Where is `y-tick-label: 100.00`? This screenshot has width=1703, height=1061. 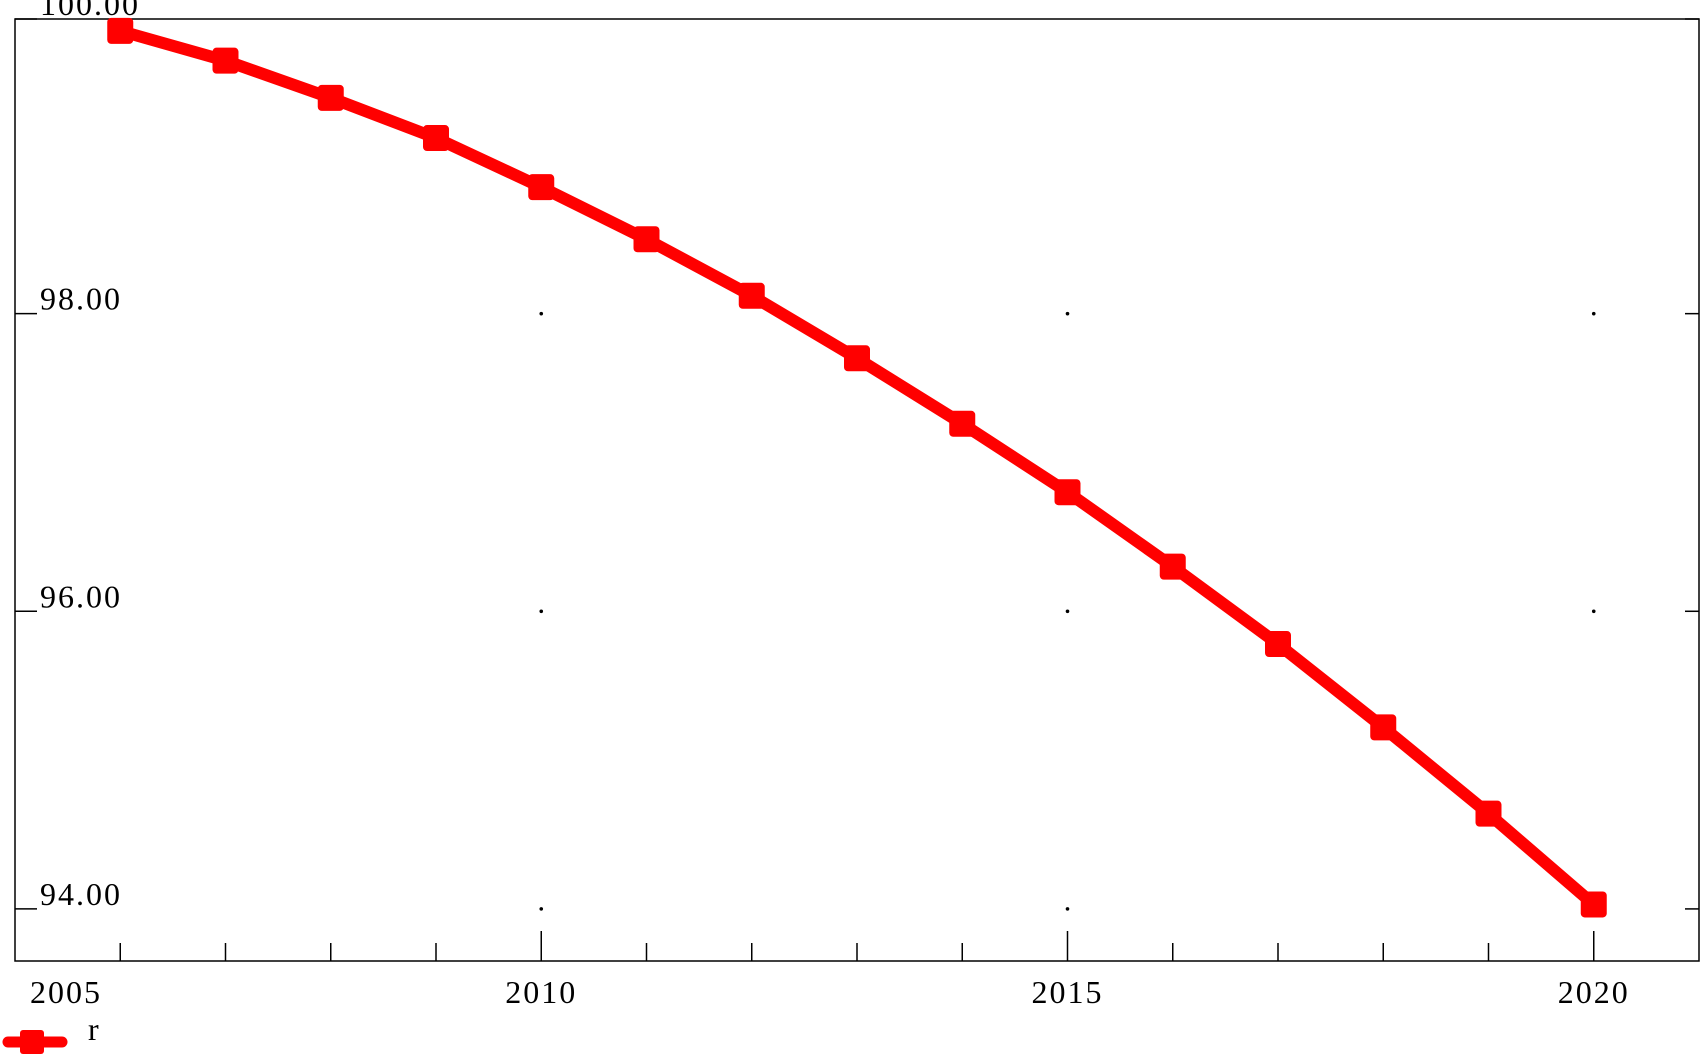 y-tick-label: 100.00 is located at coordinates (90, 11).